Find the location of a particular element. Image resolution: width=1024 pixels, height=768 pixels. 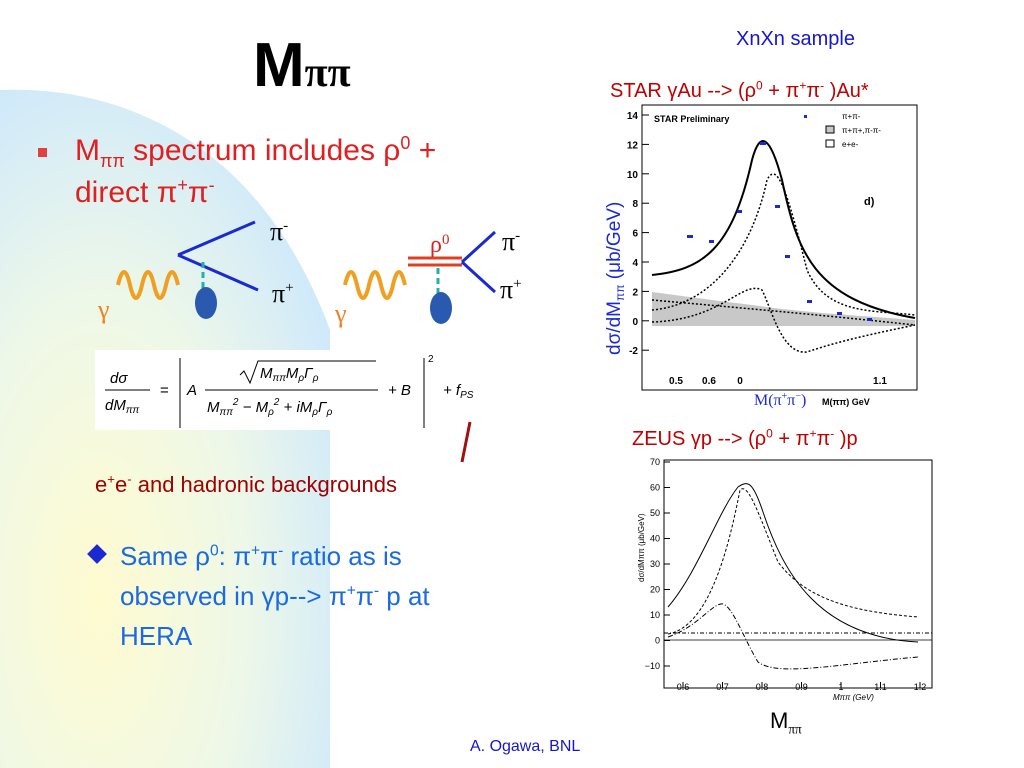

y-tick-label: 2 is located at coordinates (635, 292).